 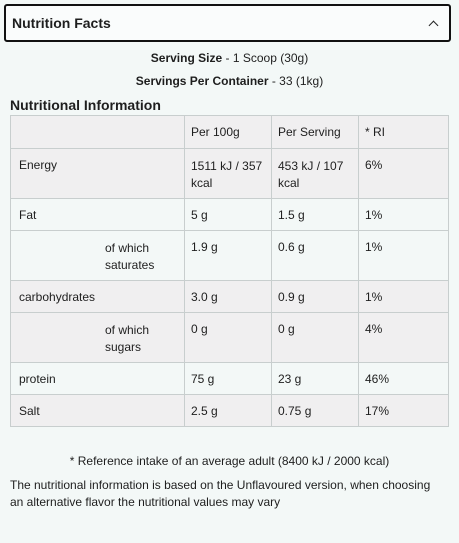 I want to click on protein-ri: 46%, so click(x=403, y=378).